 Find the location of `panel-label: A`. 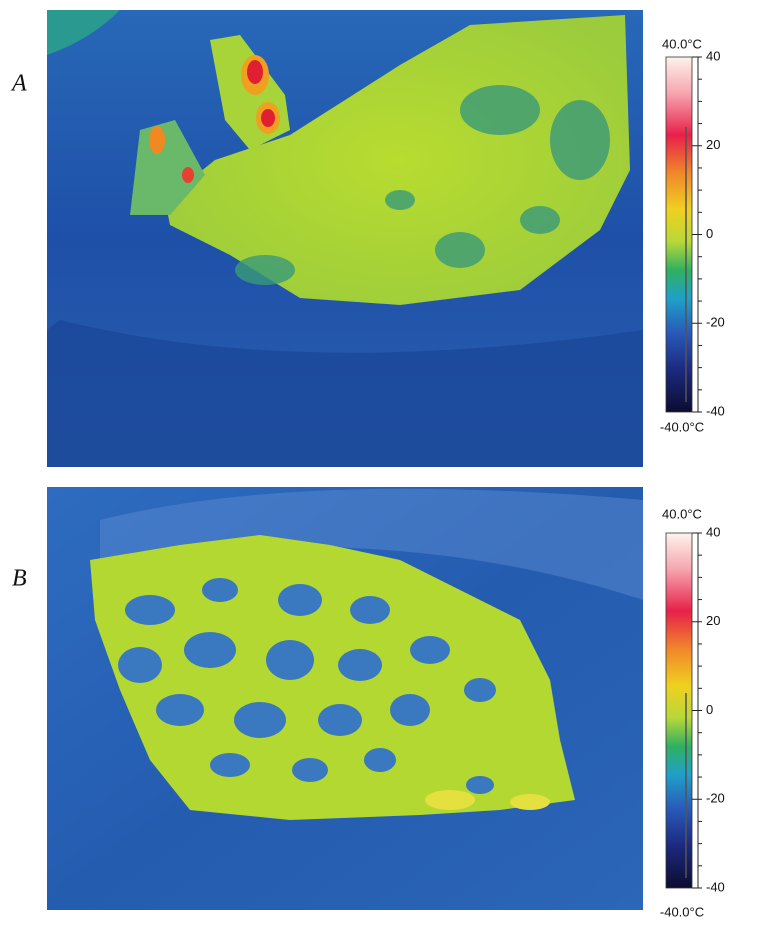

panel-label: A is located at coordinates (18, 84).